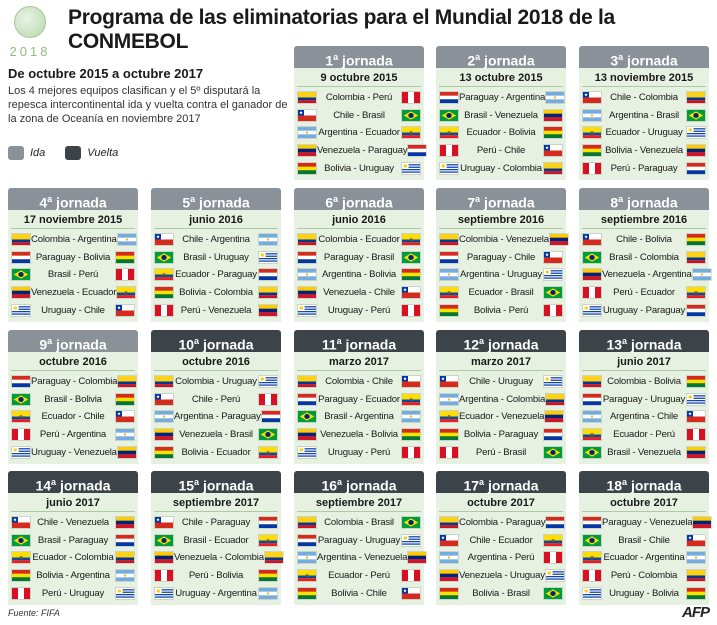  Describe the element at coordinates (216, 341) in the screenshot. I see `jornada-header: 10a jornada` at that location.